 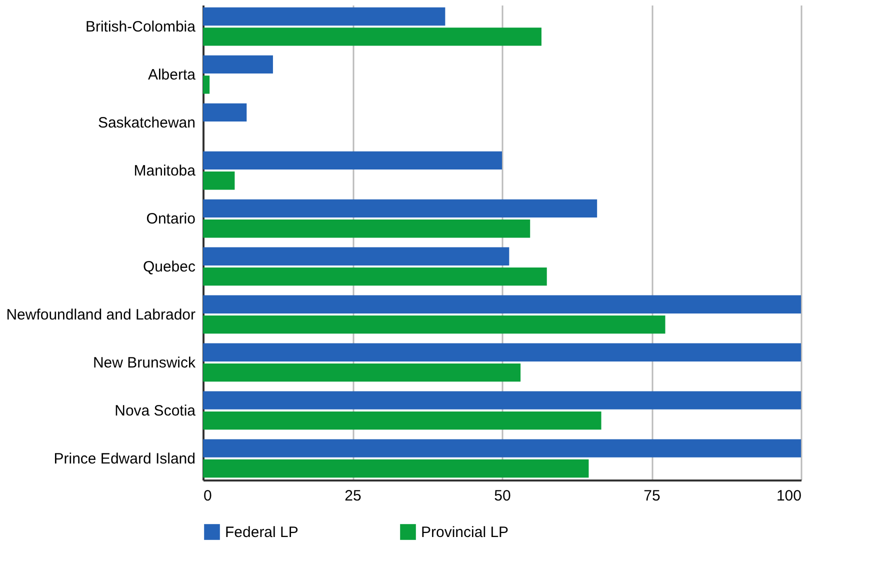 I want to click on x-tick-label: 25, so click(x=353, y=496).